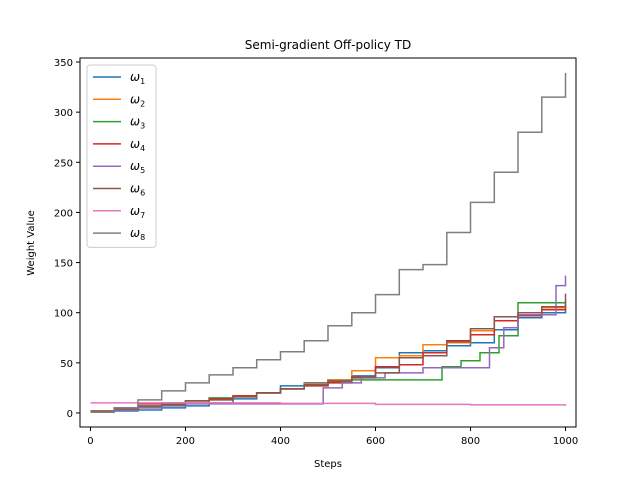  Describe the element at coordinates (63, 113) in the screenshot. I see `y-tick-label: 300` at that location.